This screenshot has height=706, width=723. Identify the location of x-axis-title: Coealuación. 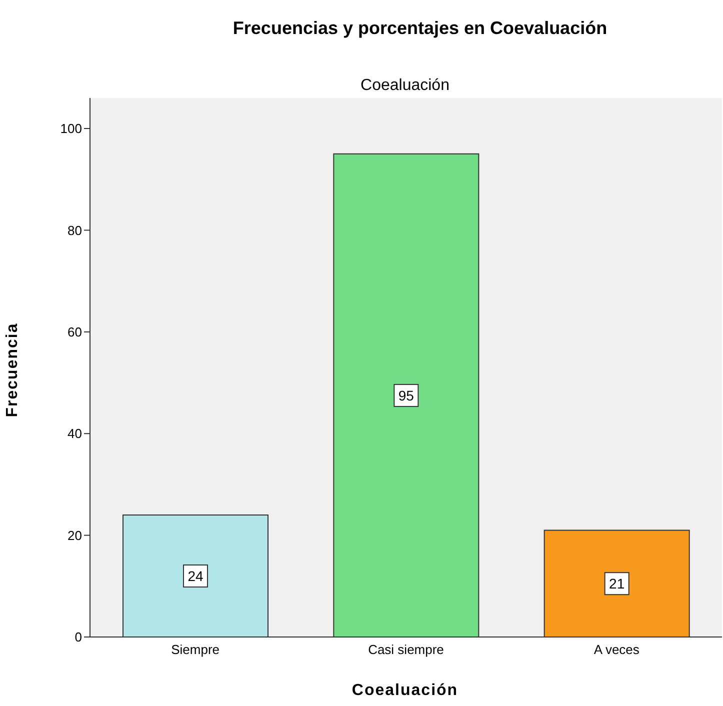
(405, 691).